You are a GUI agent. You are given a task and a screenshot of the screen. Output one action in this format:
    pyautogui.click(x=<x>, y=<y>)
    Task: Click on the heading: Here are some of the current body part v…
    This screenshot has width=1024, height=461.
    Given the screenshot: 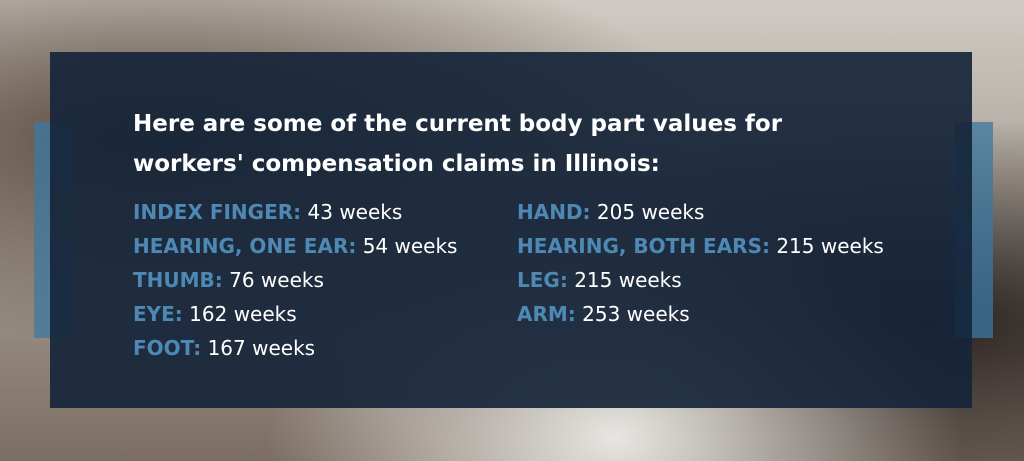 What is the action you would take?
    pyautogui.click(x=457, y=144)
    